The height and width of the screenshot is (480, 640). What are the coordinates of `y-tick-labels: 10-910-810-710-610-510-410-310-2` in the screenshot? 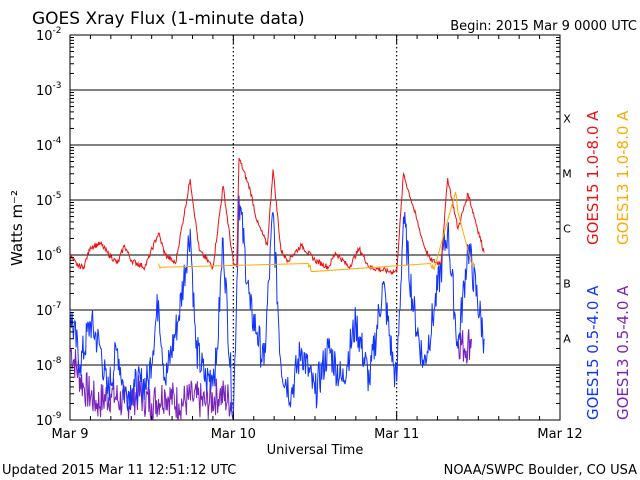 It's located at (49, 227).